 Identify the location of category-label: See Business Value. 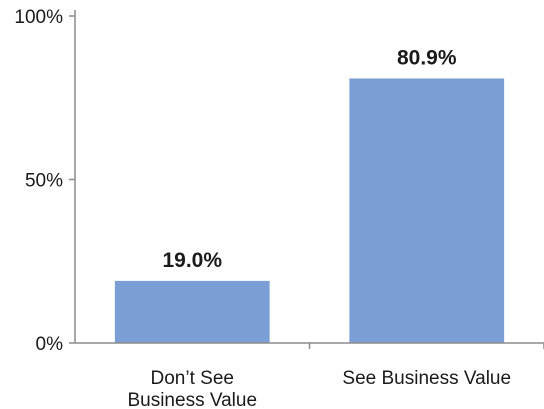
(426, 378).